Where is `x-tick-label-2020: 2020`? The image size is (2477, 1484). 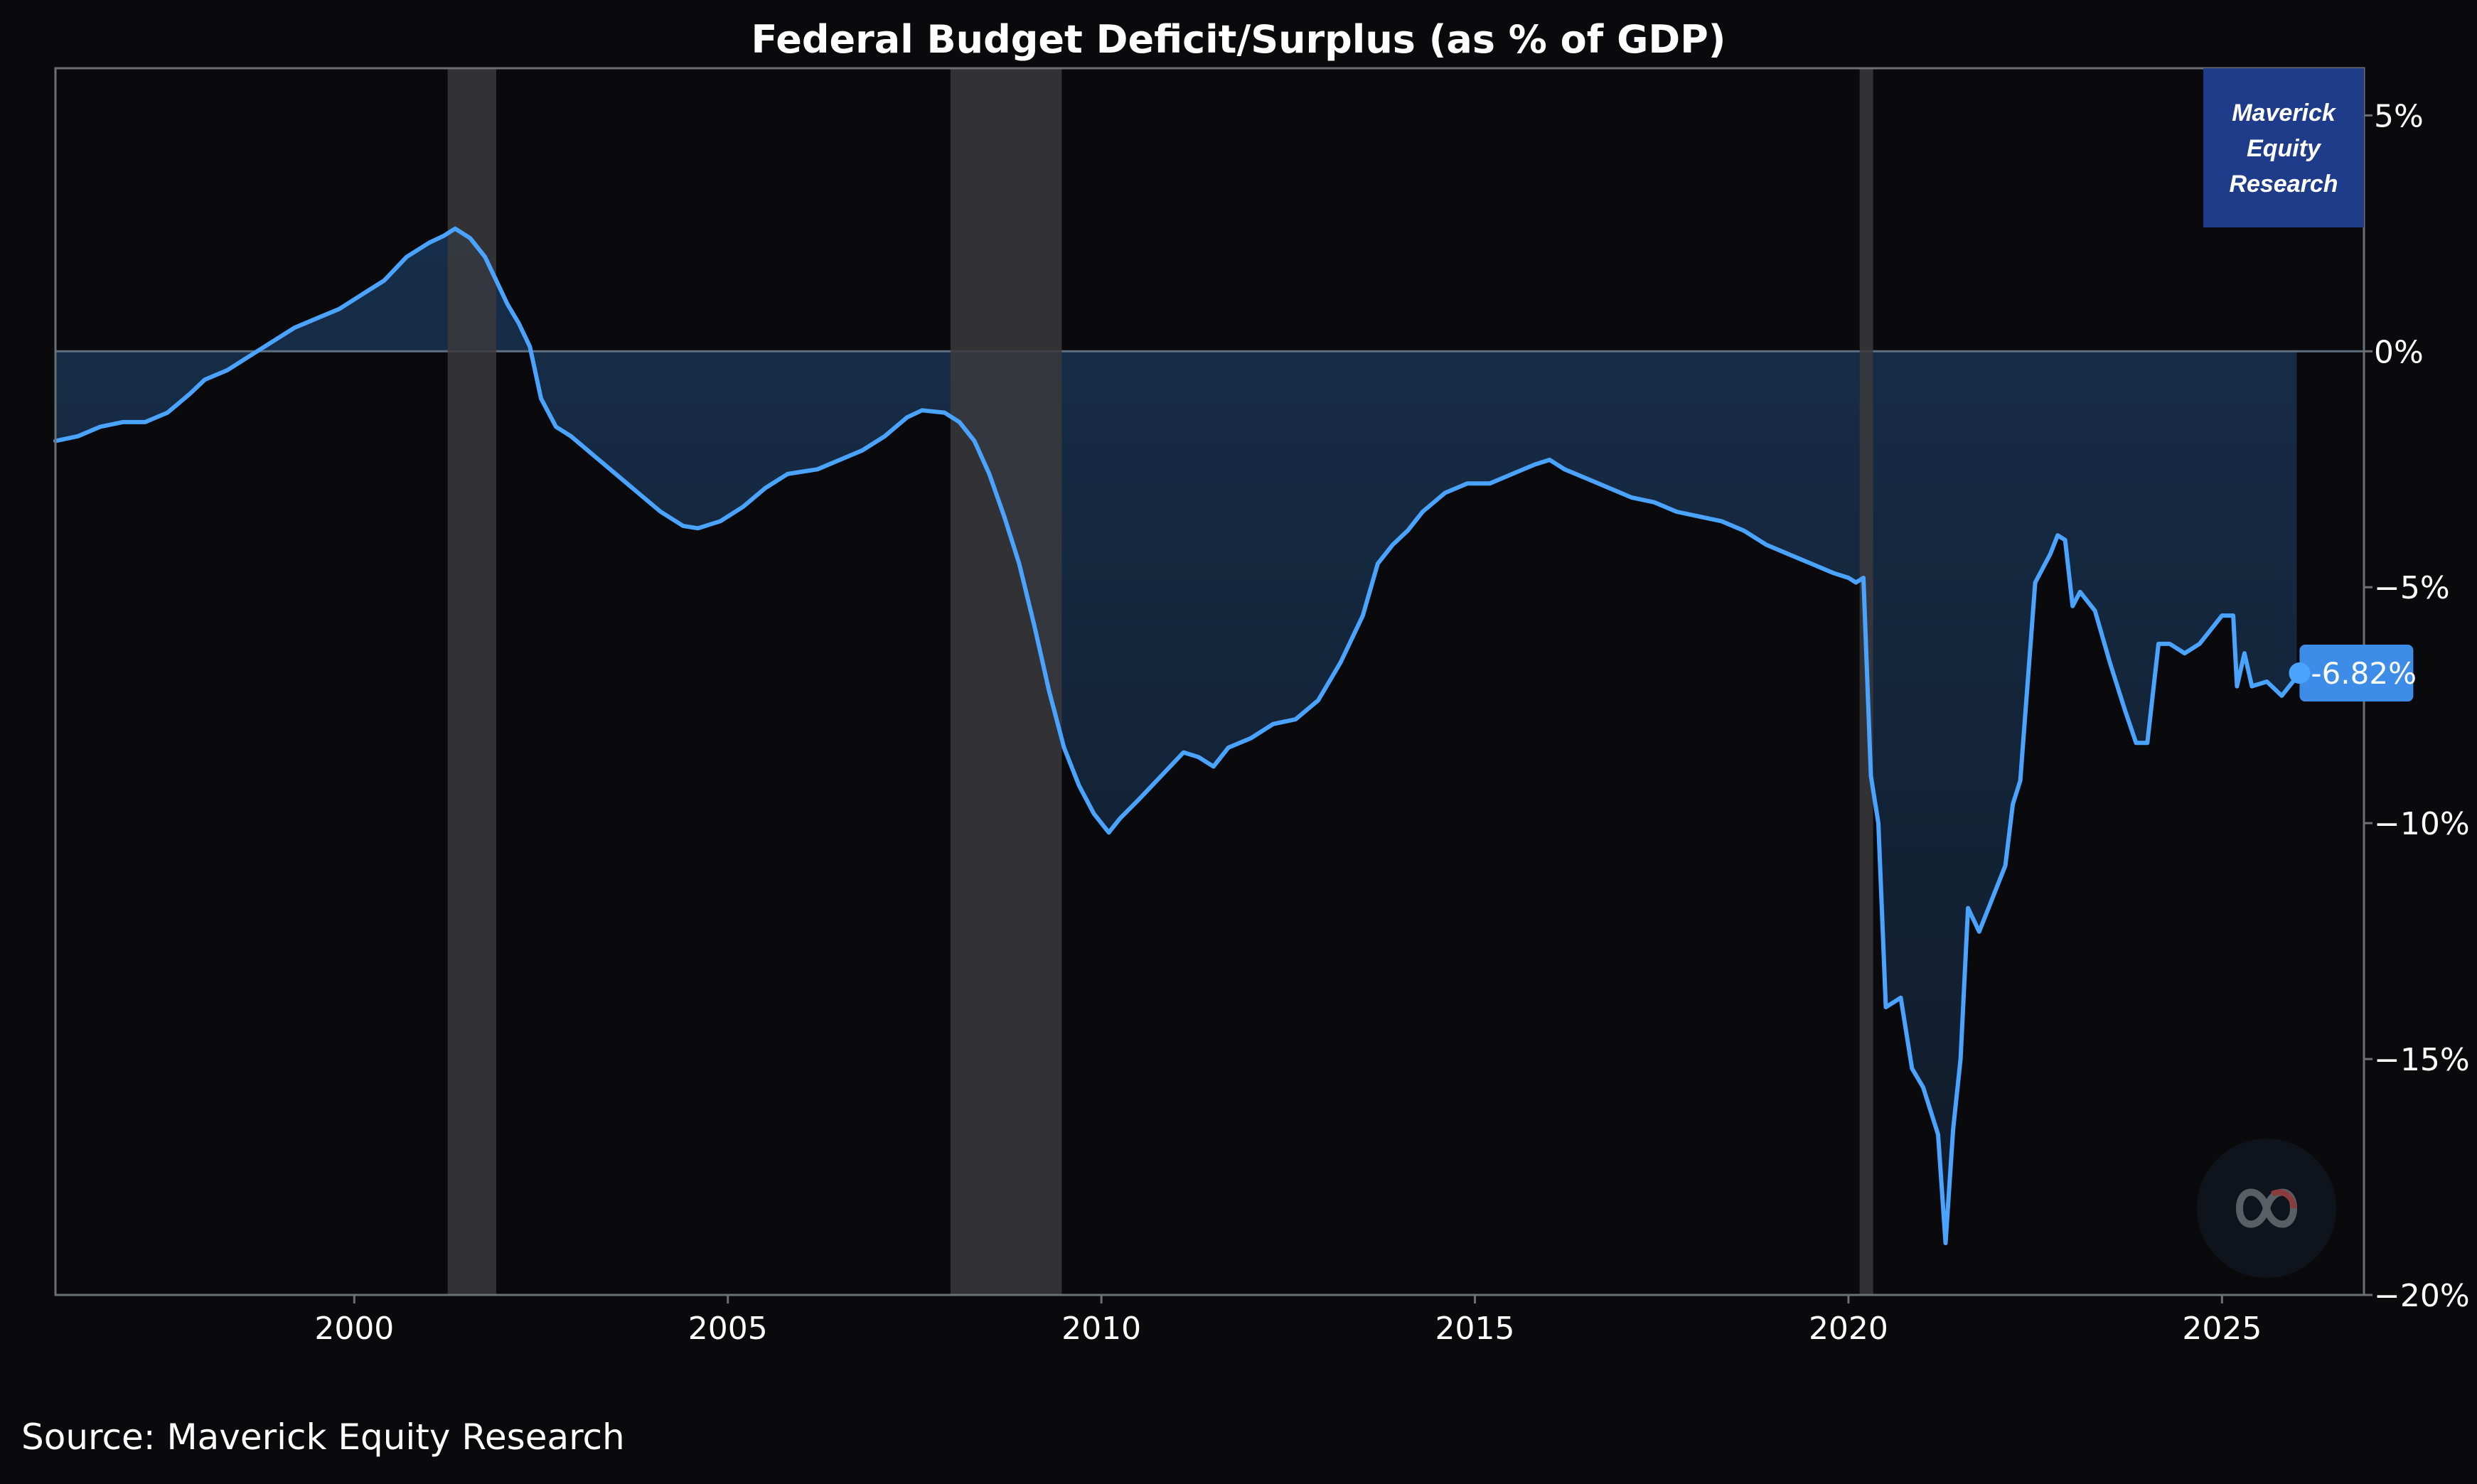
x-tick-label-2020: 2020 is located at coordinates (1848, 1329).